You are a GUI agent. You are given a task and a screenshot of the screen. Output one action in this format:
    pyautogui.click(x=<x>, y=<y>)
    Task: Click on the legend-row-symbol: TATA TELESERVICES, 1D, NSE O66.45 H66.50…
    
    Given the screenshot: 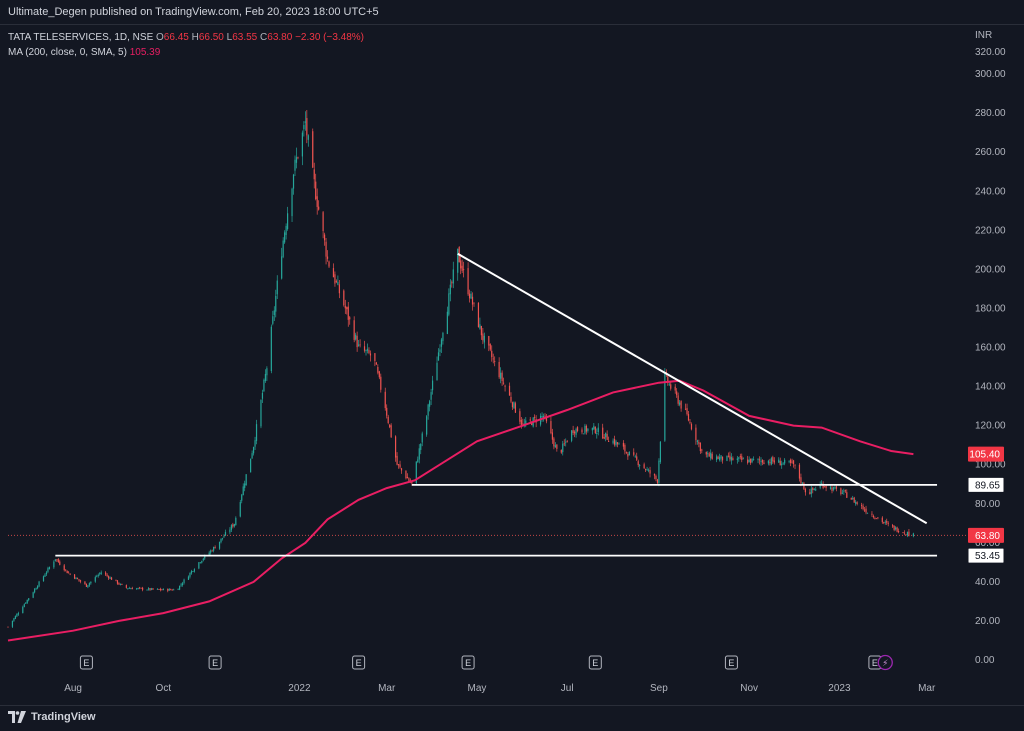 What is the action you would take?
    pyautogui.click(x=186, y=37)
    